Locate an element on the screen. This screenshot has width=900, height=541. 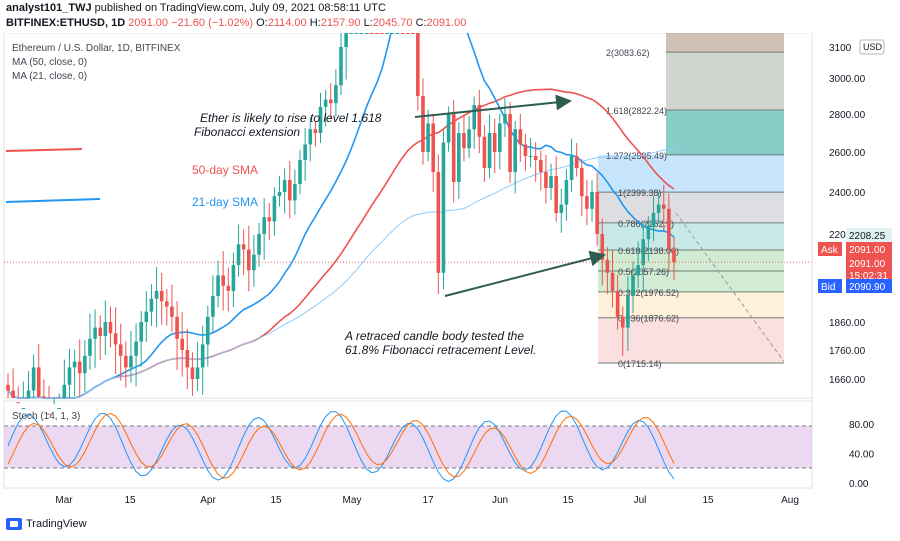
stoch-tick-label: 80.00 is located at coordinates (861, 425).